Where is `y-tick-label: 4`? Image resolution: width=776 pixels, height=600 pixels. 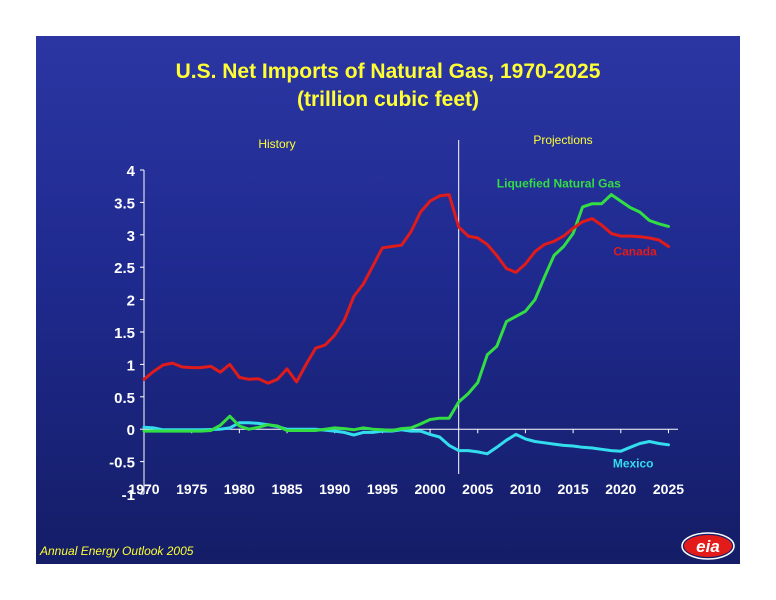 y-tick-label: 4 is located at coordinates (131, 171).